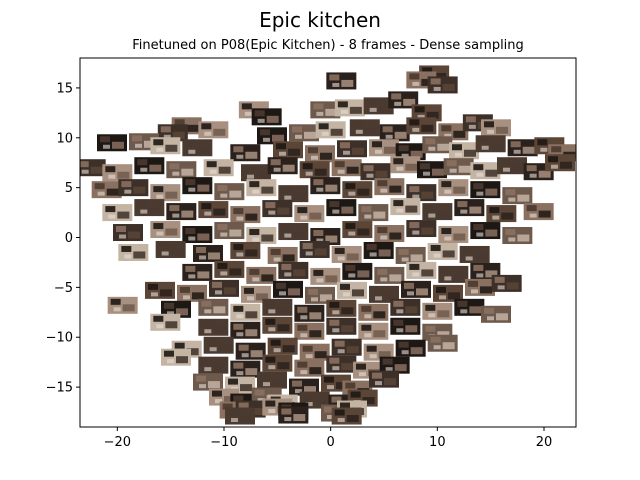 Image resolution: width=640 pixels, height=480 pixels. Describe the element at coordinates (69, 188) in the screenshot. I see `y-tick-label: 5` at that location.